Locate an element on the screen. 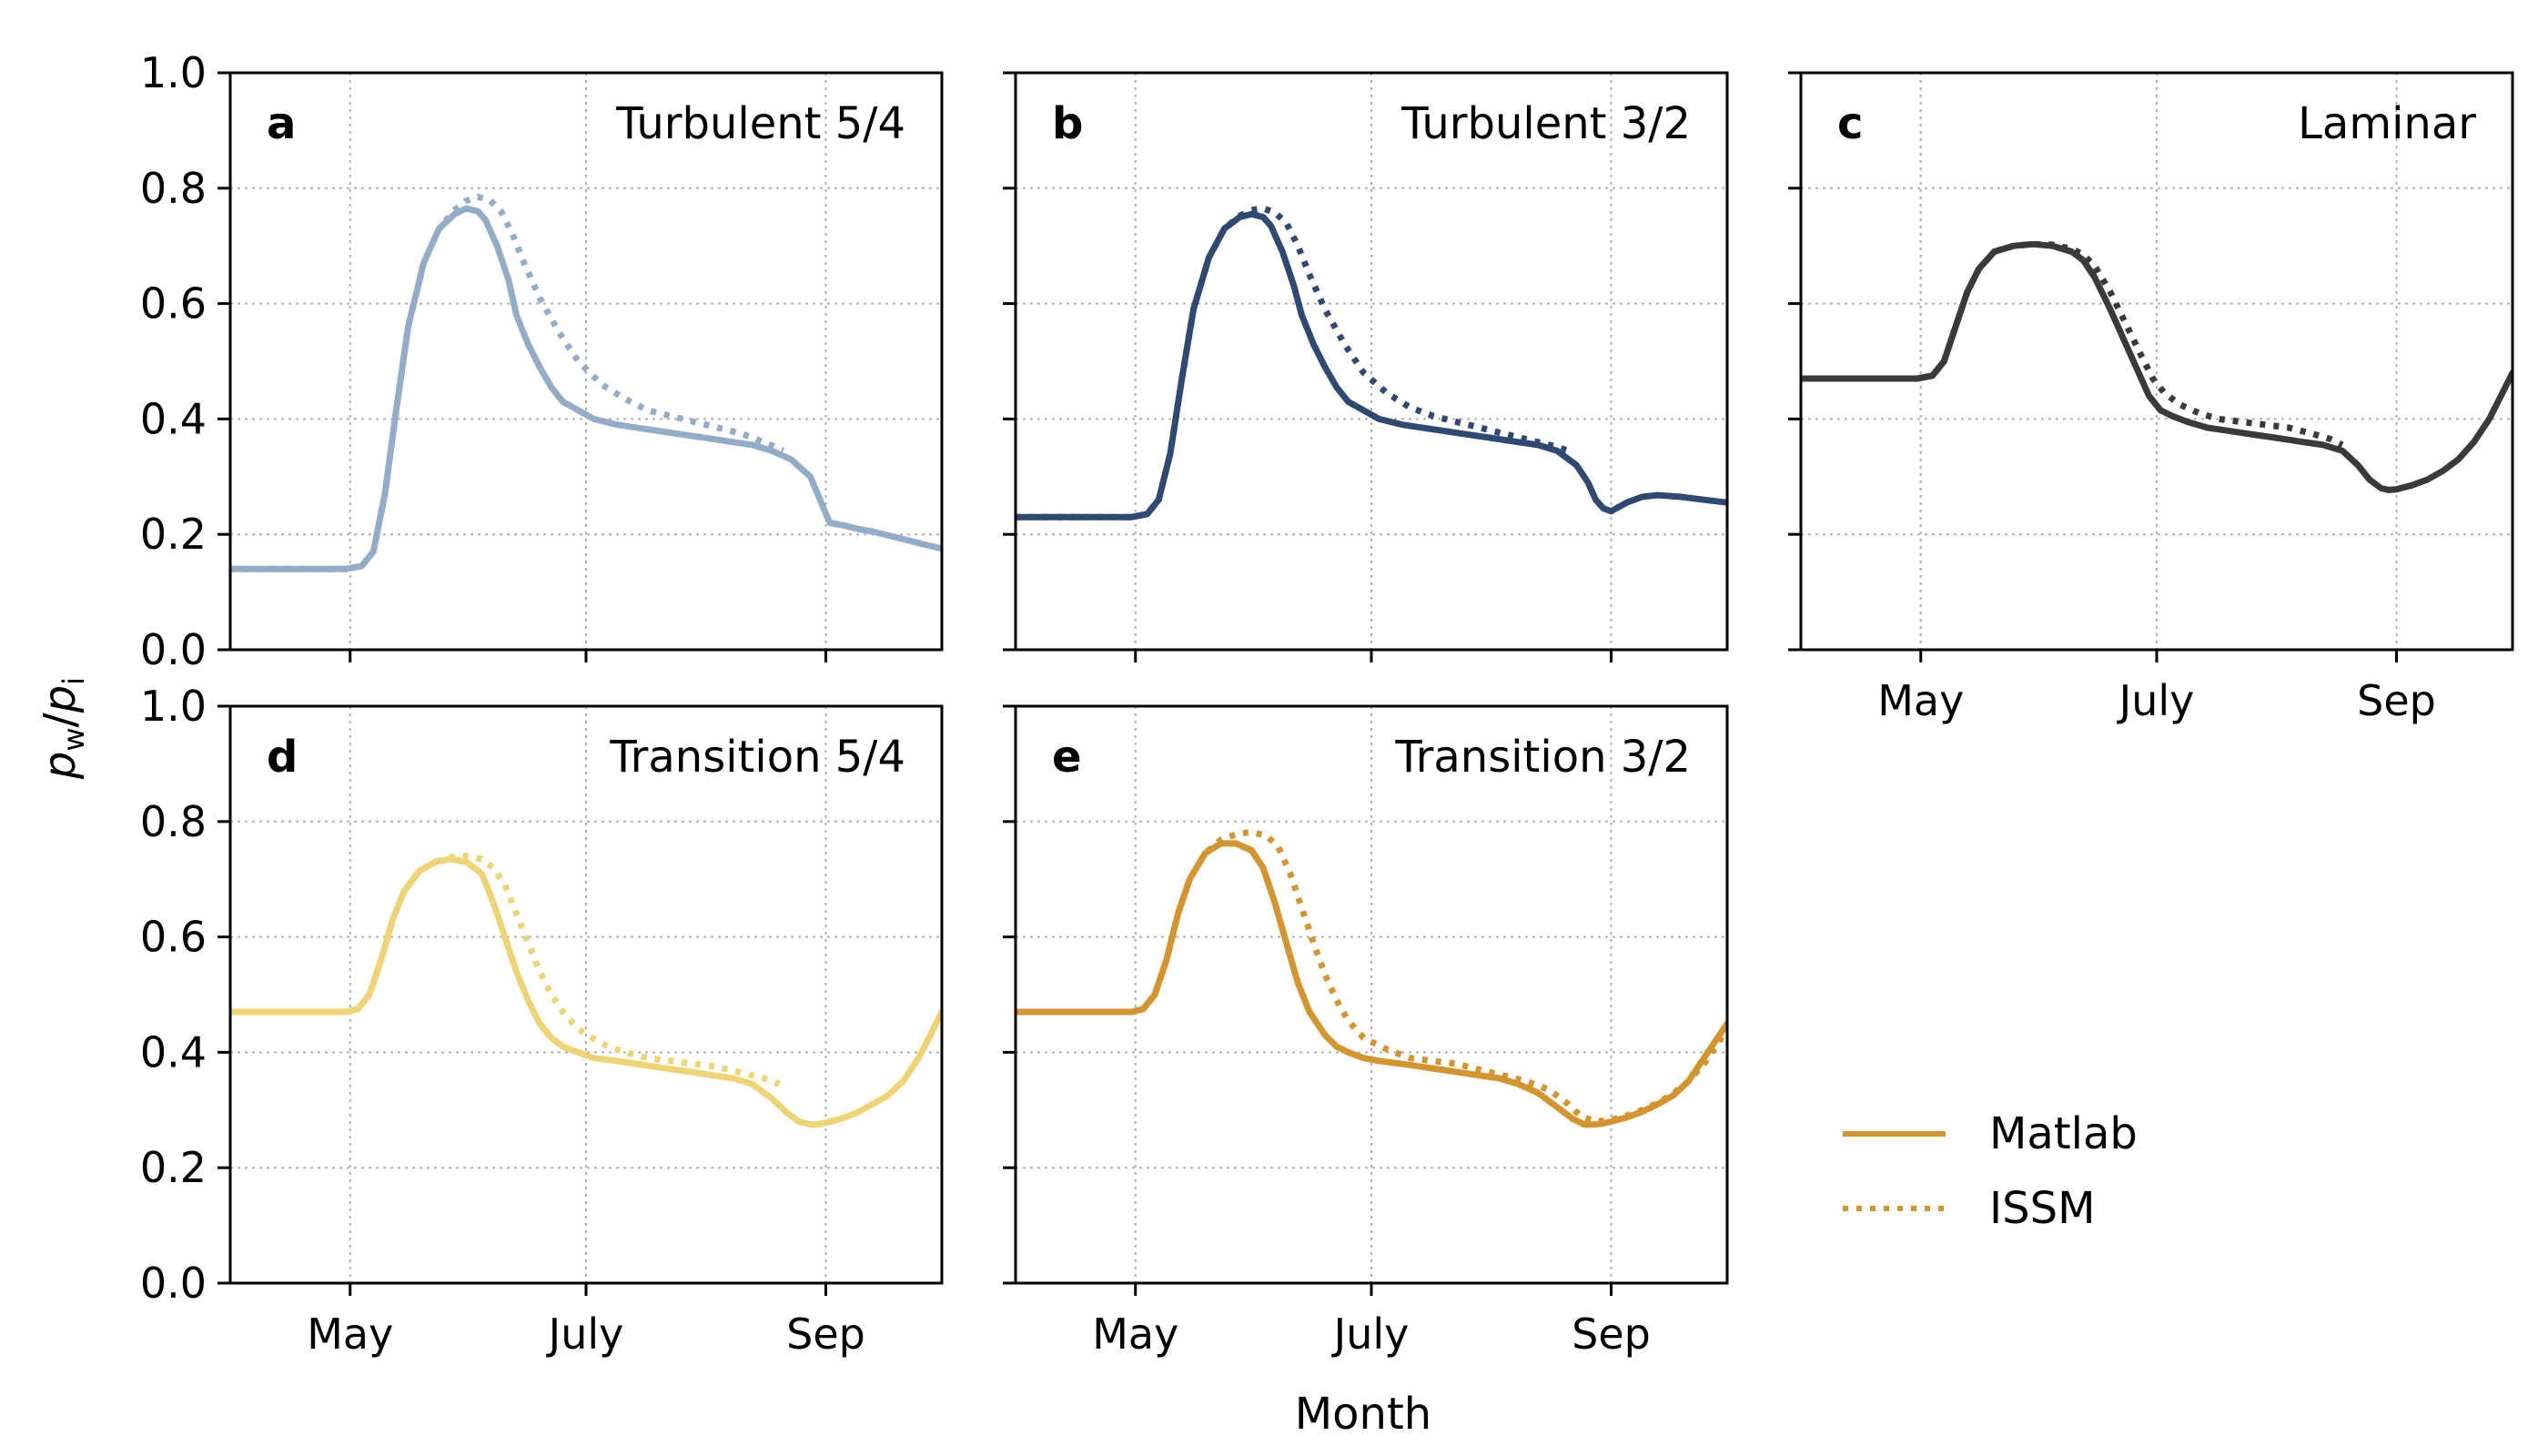 Image resolution: width=2548 pixels, height=1456 pixels. panel-letter: b is located at coordinates (1067, 124).